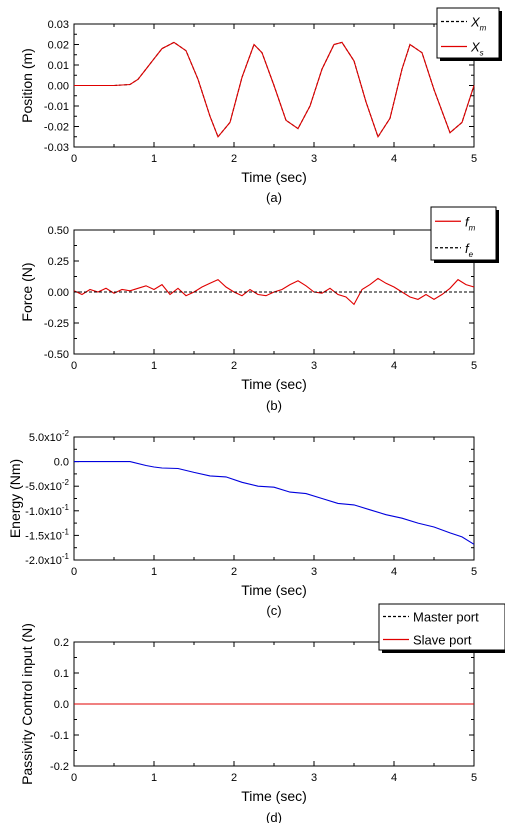 The image size is (505, 823). Describe the element at coordinates (61, 674) in the screenshot. I see `y-tick-label: 0.1` at that location.